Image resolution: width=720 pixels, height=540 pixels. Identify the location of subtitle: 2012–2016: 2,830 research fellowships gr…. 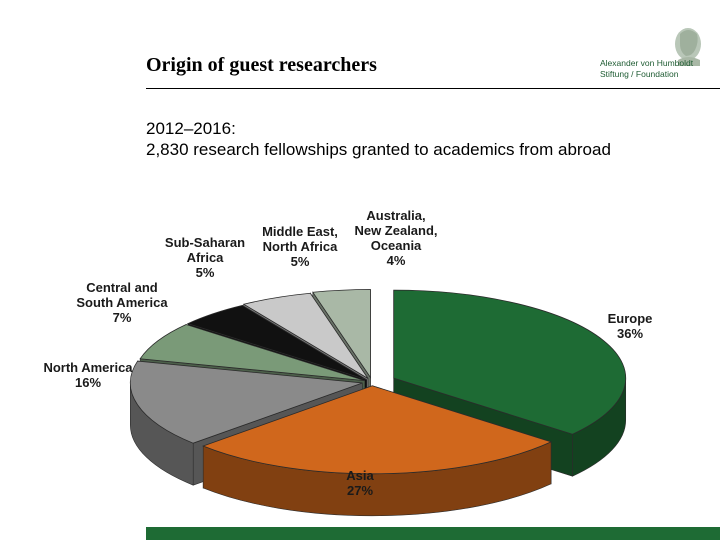
(378, 139).